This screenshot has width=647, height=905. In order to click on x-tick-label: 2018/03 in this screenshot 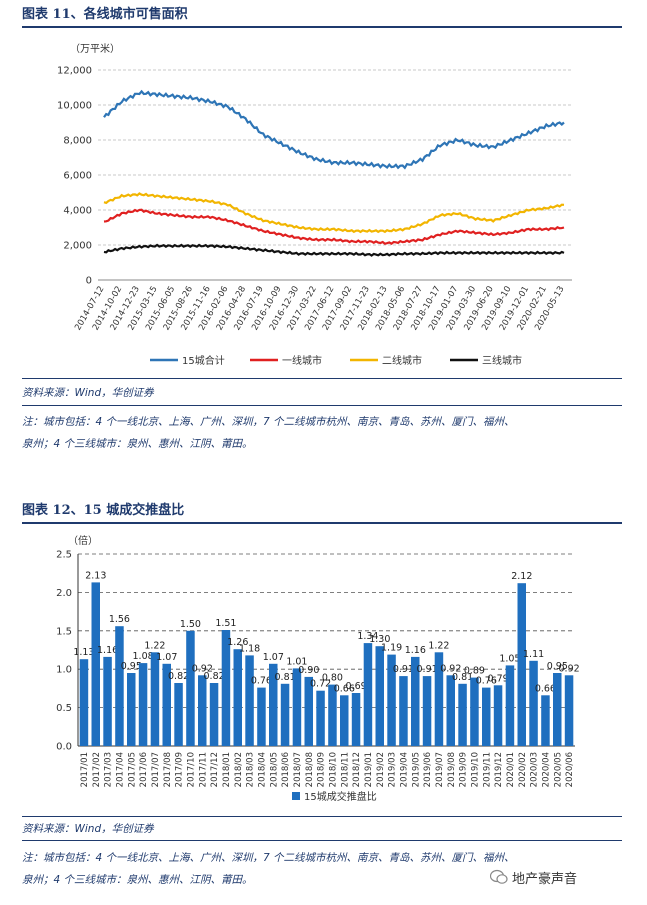, I will do `click(251, 769)`.